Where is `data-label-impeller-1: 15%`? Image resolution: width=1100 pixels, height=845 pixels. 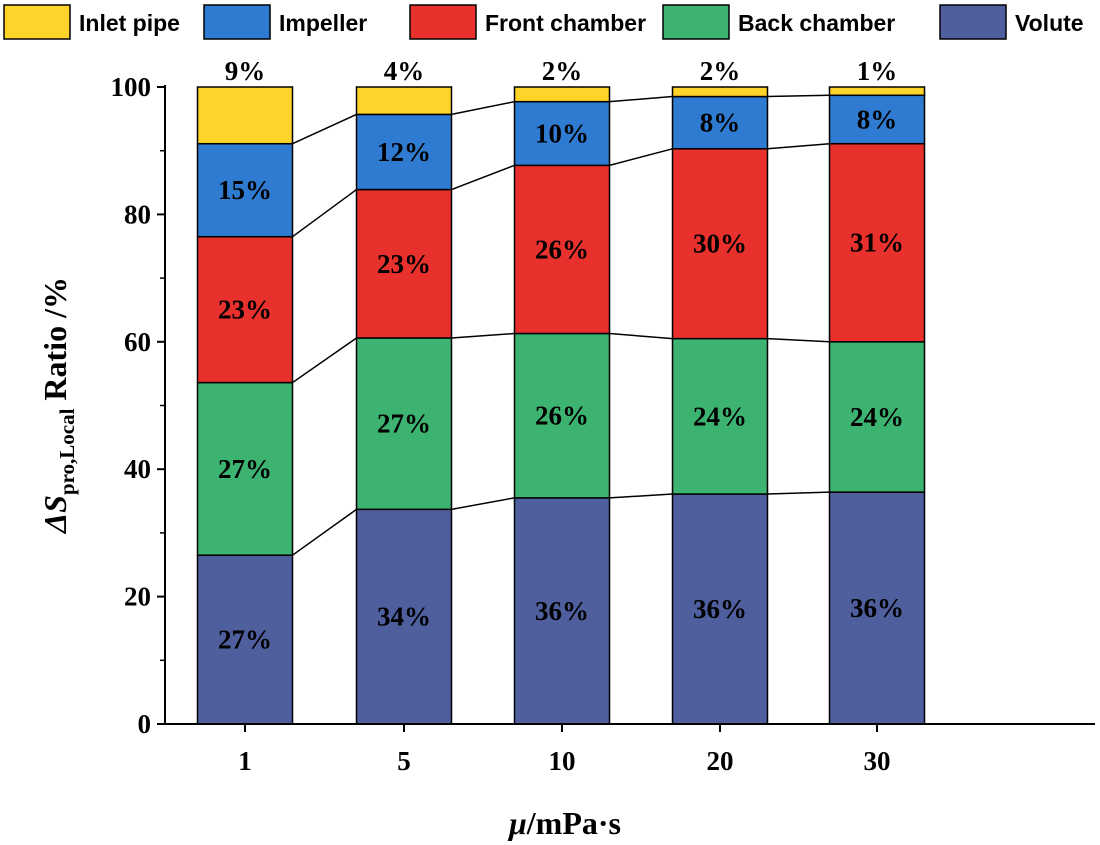
data-label-impeller-1: 15% is located at coordinates (245, 190).